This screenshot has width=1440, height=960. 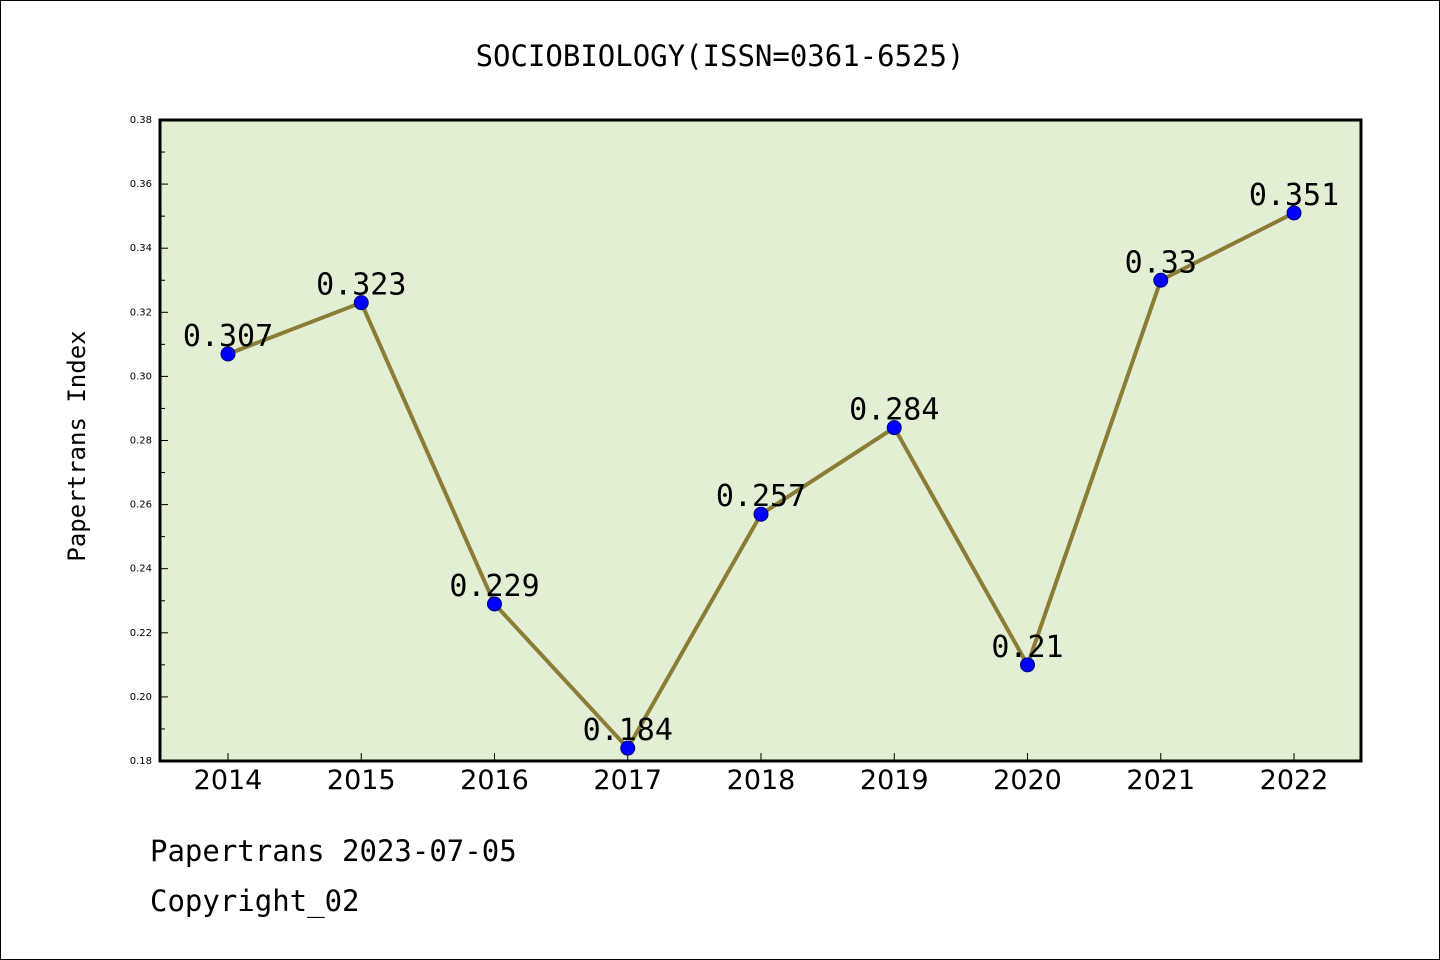 I want to click on chart-title: SOCIOBIOLOGY(ISSN=0361-6525), so click(x=720, y=56).